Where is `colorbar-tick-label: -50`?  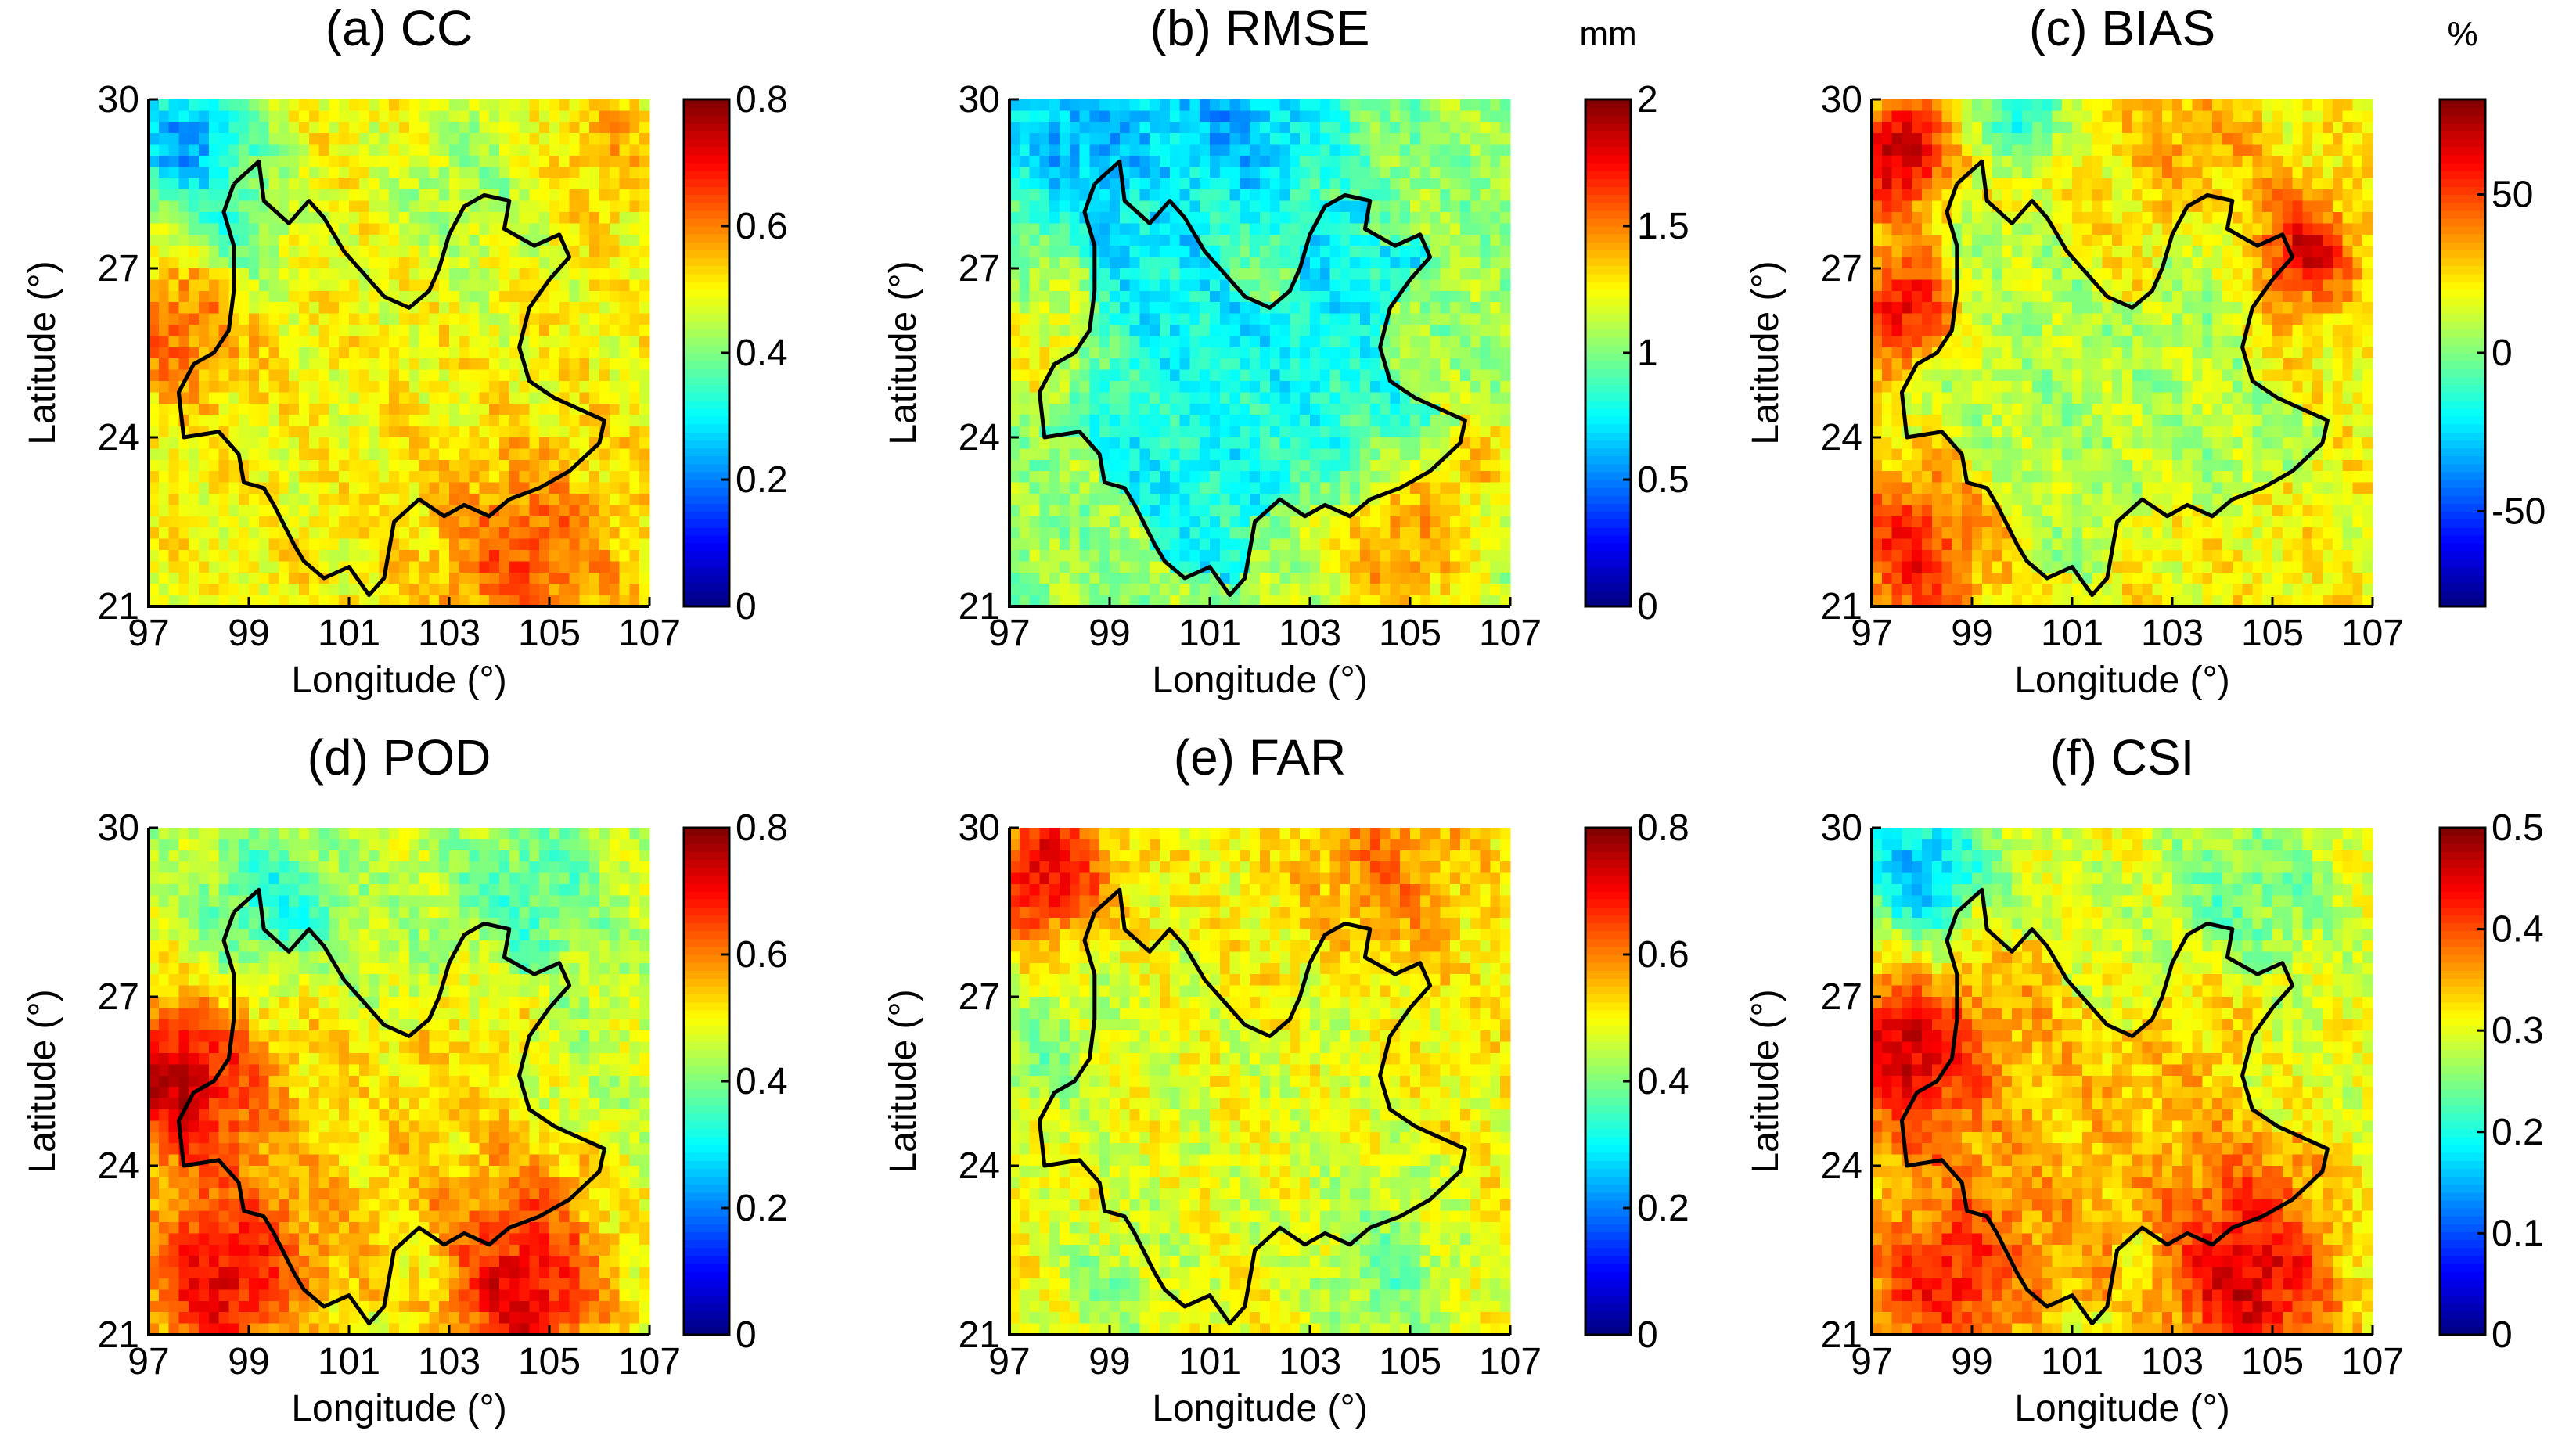
colorbar-tick-label: -50 is located at coordinates (2519, 512).